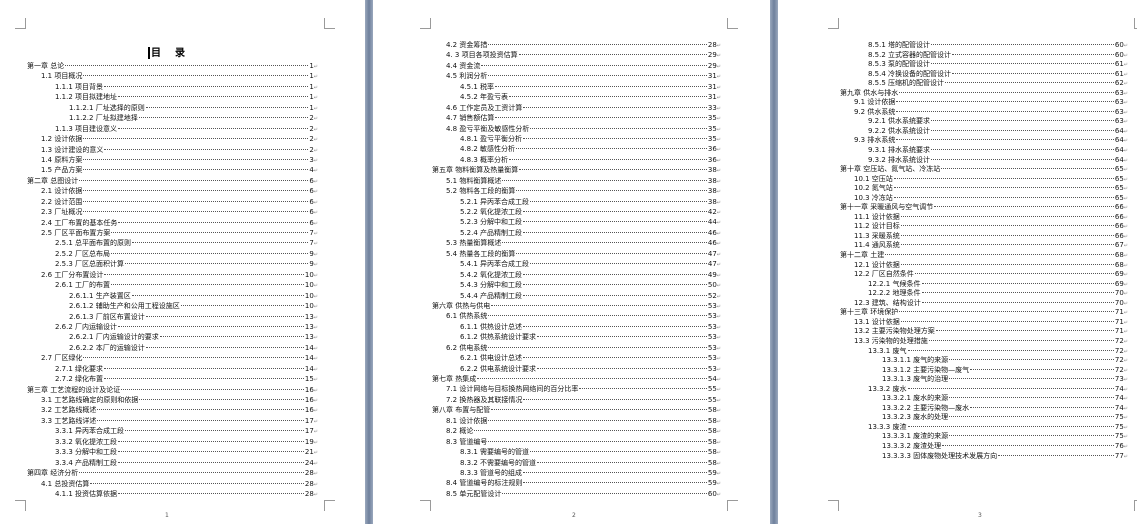  Describe the element at coordinates (474, 180) in the screenshot. I see `toc-entry-title: 5.1 物料衡算概述` at that location.